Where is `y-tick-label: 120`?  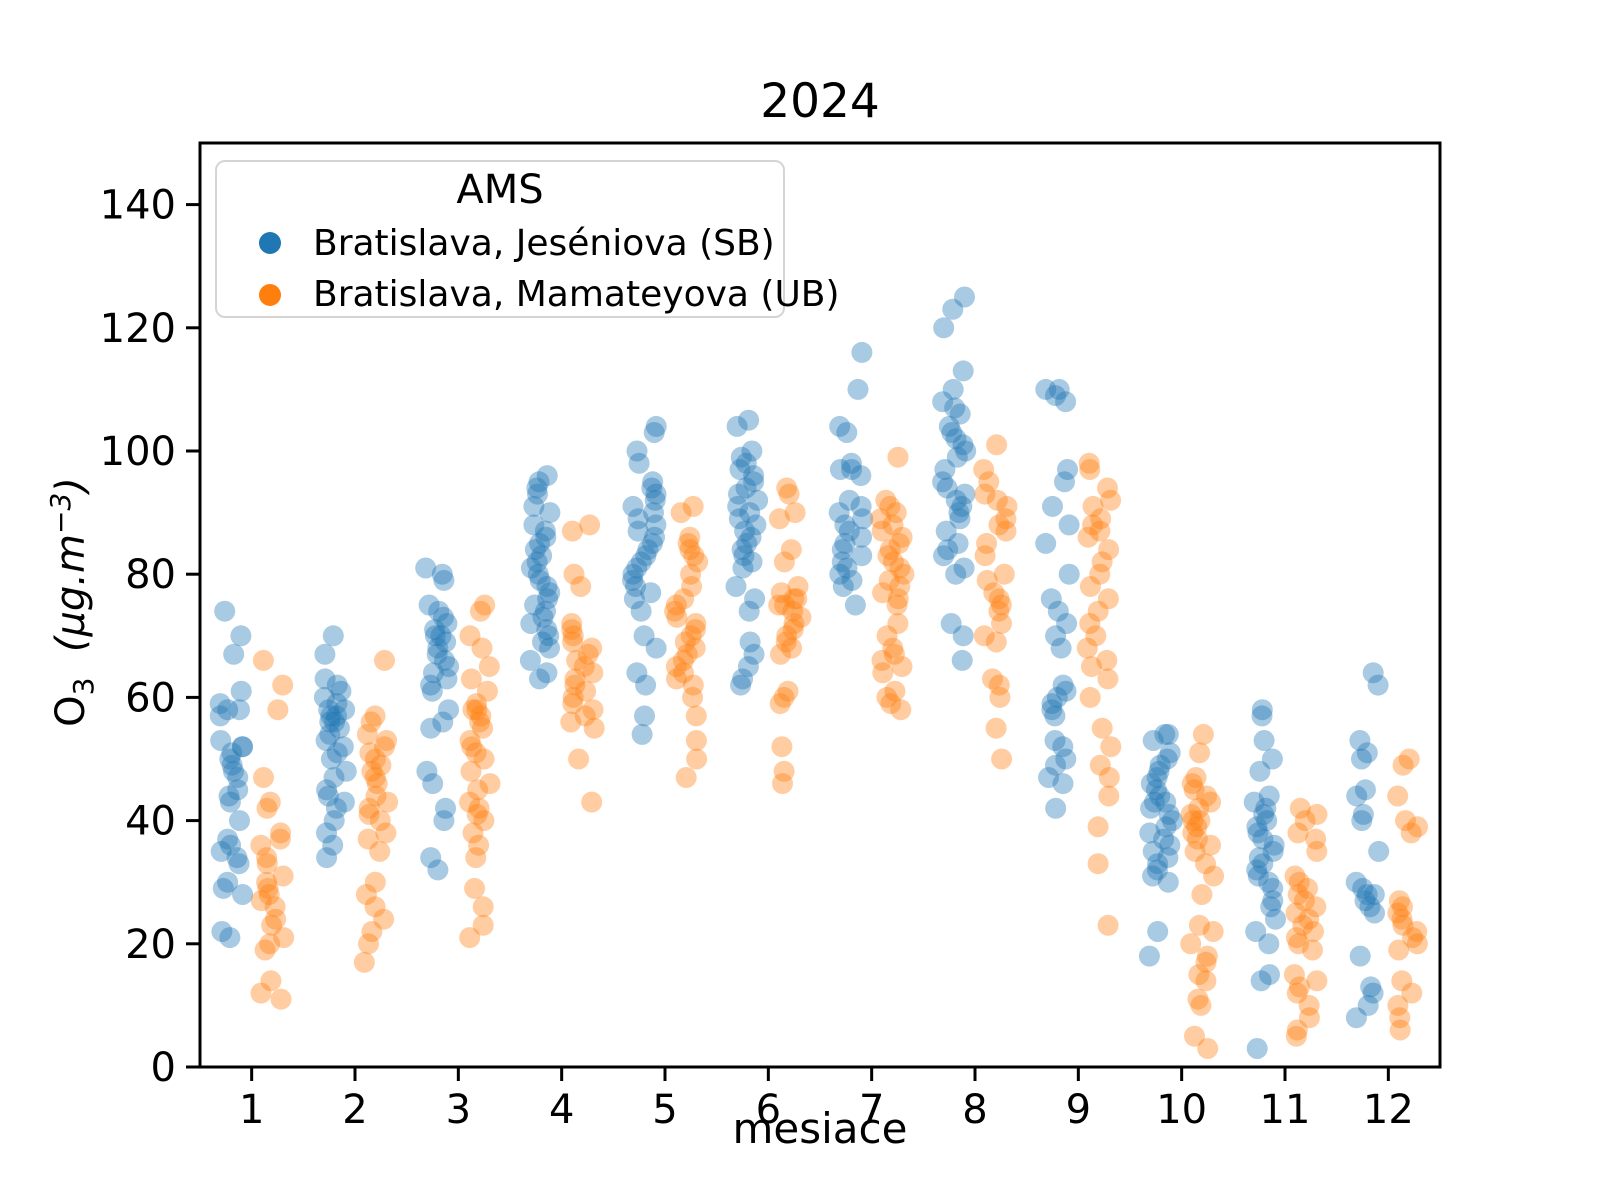
y-tick-label: 120 is located at coordinates (138, 329).